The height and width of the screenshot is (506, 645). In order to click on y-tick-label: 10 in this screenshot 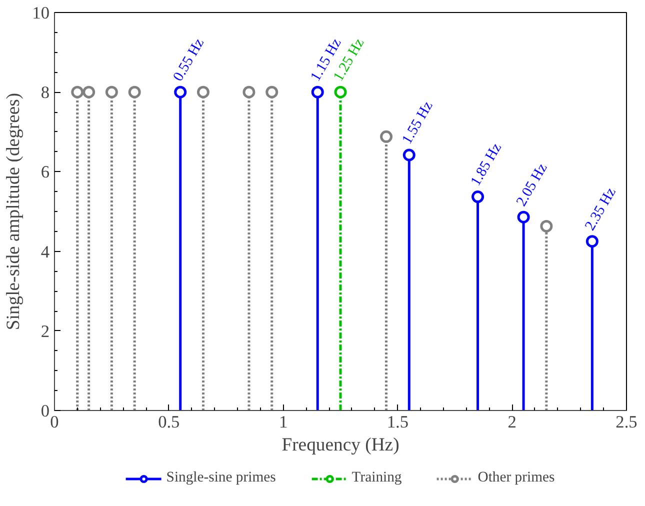, I will do `click(41, 13)`.